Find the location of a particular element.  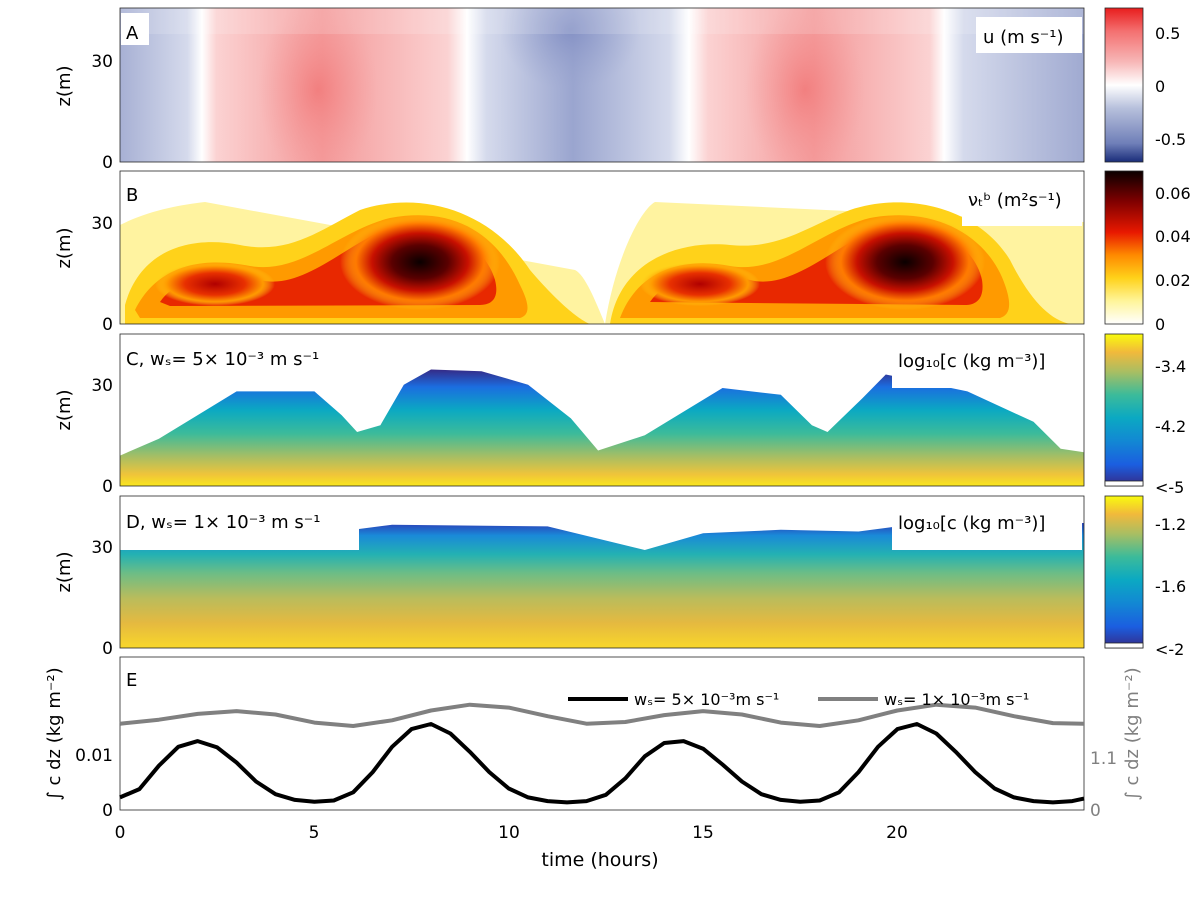

panel-e-frame is located at coordinates (602, 733).